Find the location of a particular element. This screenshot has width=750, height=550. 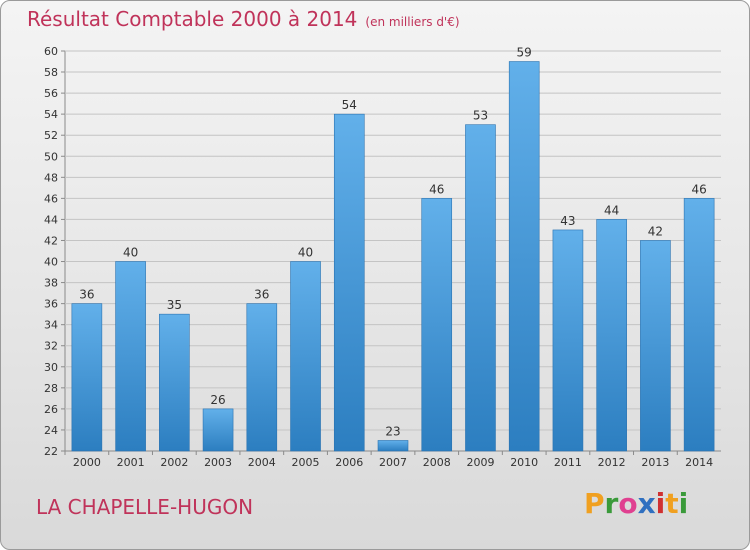

y-tick-label: 34 is located at coordinates (51, 325).